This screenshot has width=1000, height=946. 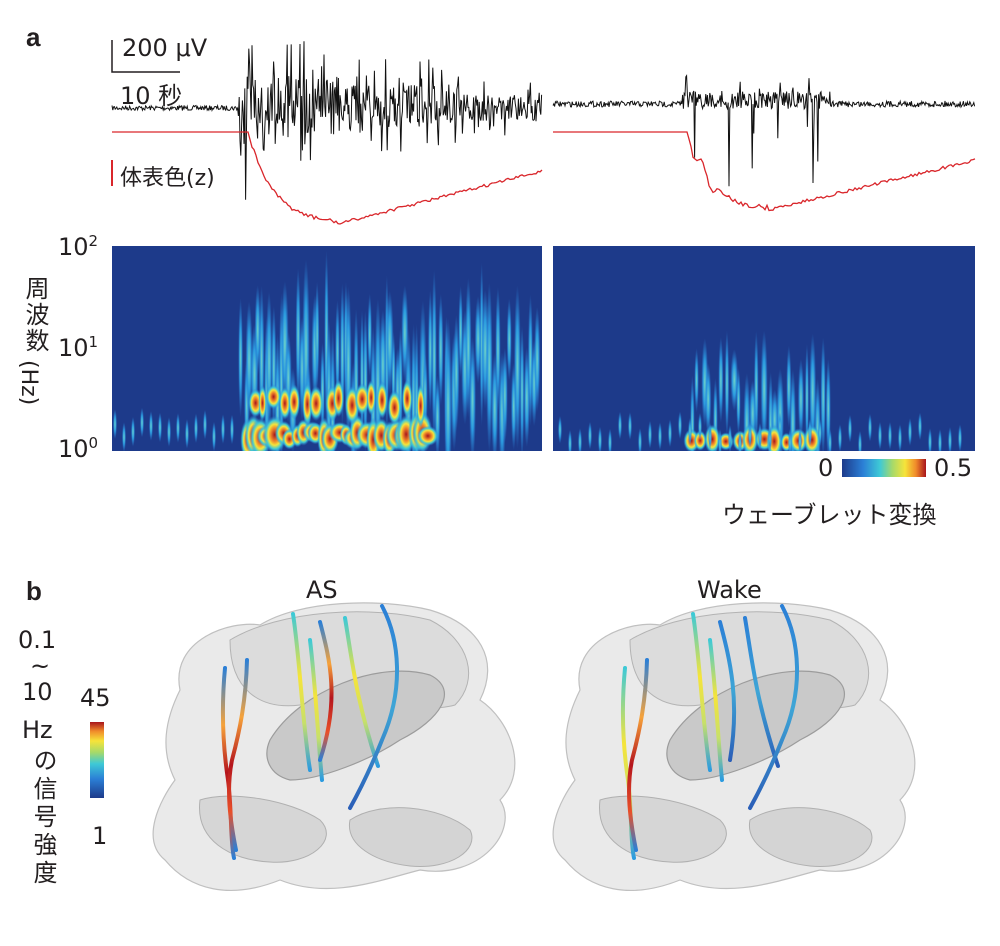 I want to click on signal-colorbar, so click(x=97, y=760).